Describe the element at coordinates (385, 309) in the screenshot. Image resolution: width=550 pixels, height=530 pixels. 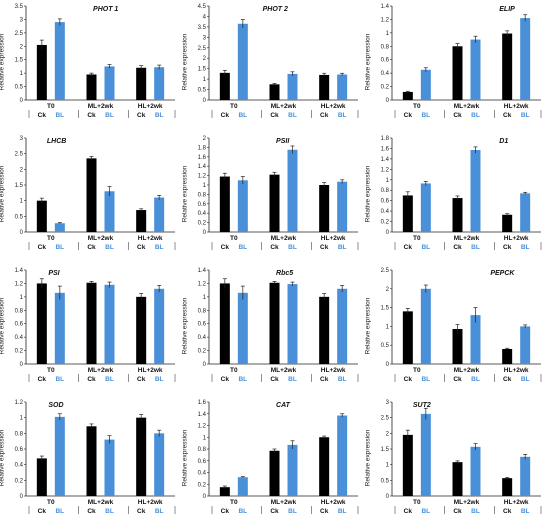
I see `y-tick-label: 1.5` at that location.